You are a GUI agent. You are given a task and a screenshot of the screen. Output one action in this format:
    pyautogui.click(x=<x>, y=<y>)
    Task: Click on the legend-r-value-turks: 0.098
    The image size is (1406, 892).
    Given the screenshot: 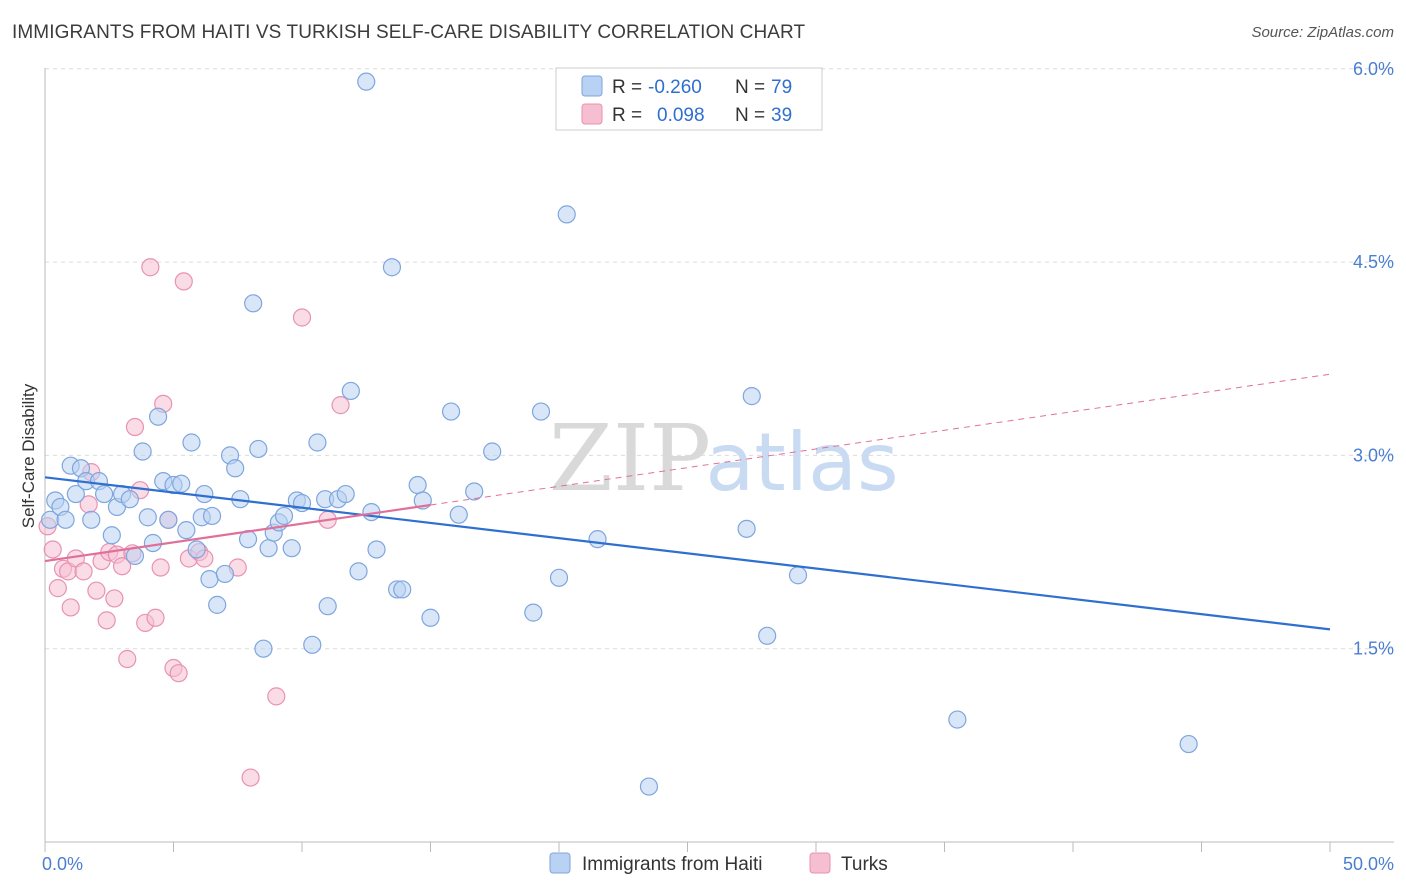 What is the action you would take?
    pyautogui.click(x=681, y=115)
    